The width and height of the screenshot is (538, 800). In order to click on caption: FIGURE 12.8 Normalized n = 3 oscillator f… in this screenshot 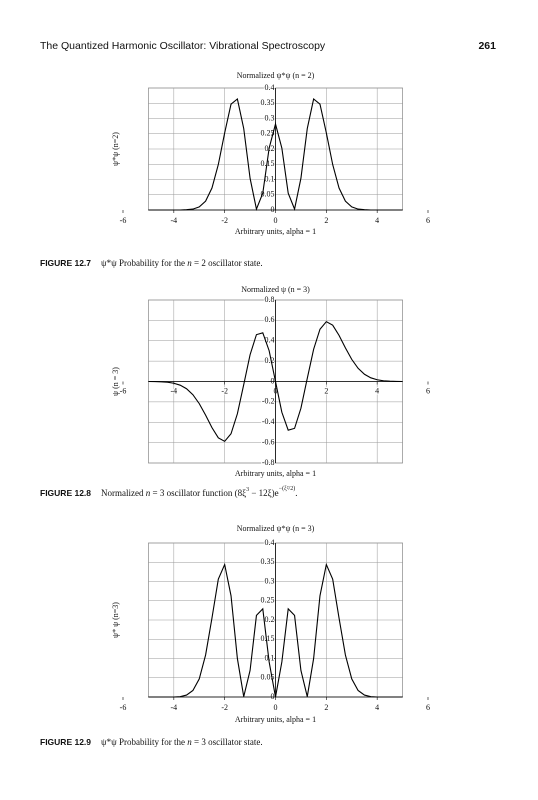, I will do `click(168, 491)`.